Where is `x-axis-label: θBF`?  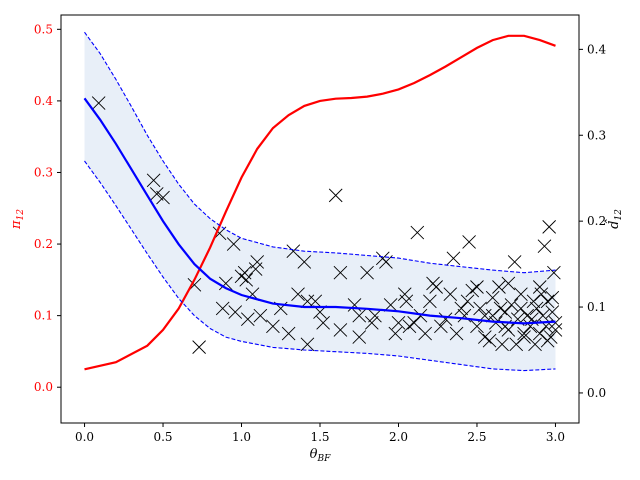
x-axis-label: θBF is located at coordinates (320, 455).